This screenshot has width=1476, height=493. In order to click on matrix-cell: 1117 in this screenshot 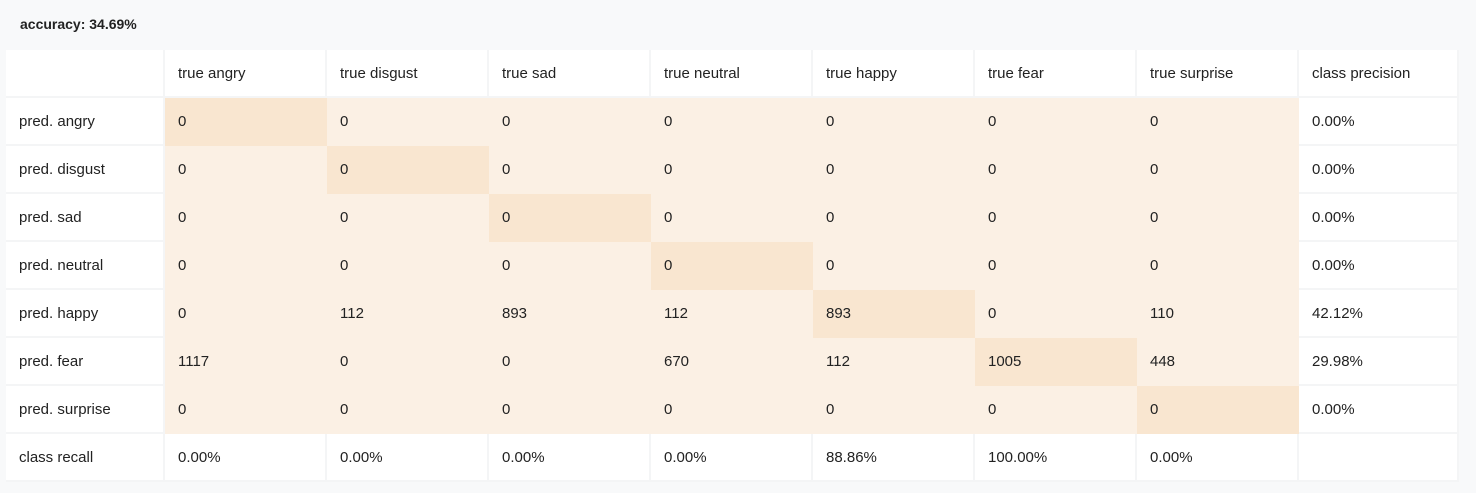, I will do `click(246, 362)`.